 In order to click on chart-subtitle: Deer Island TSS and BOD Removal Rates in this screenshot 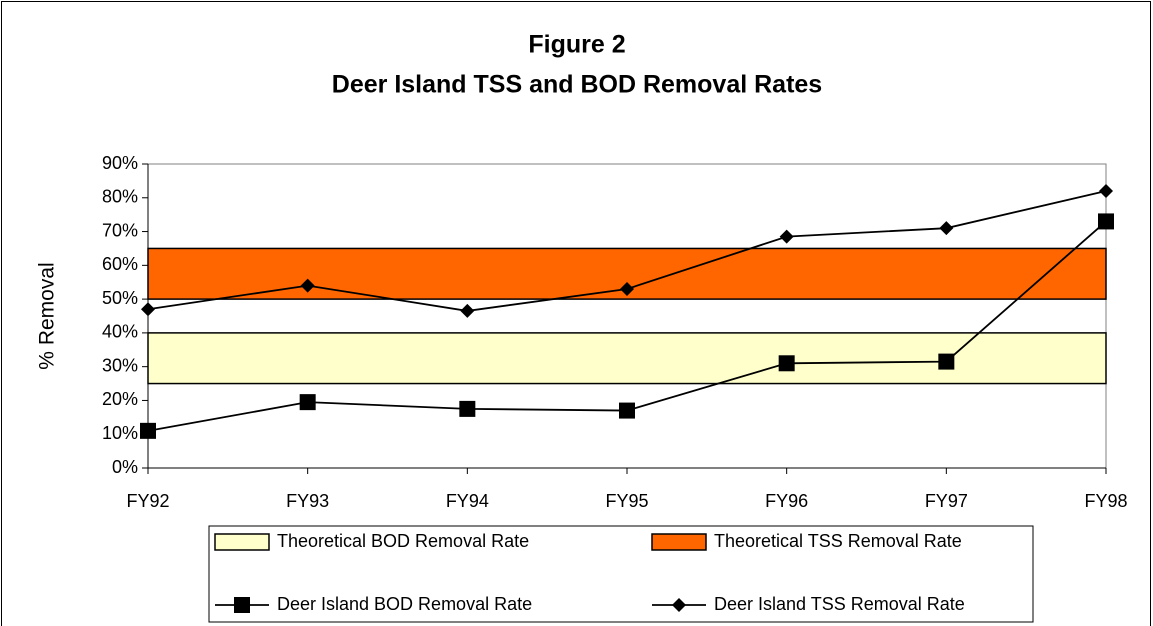, I will do `click(577, 85)`.